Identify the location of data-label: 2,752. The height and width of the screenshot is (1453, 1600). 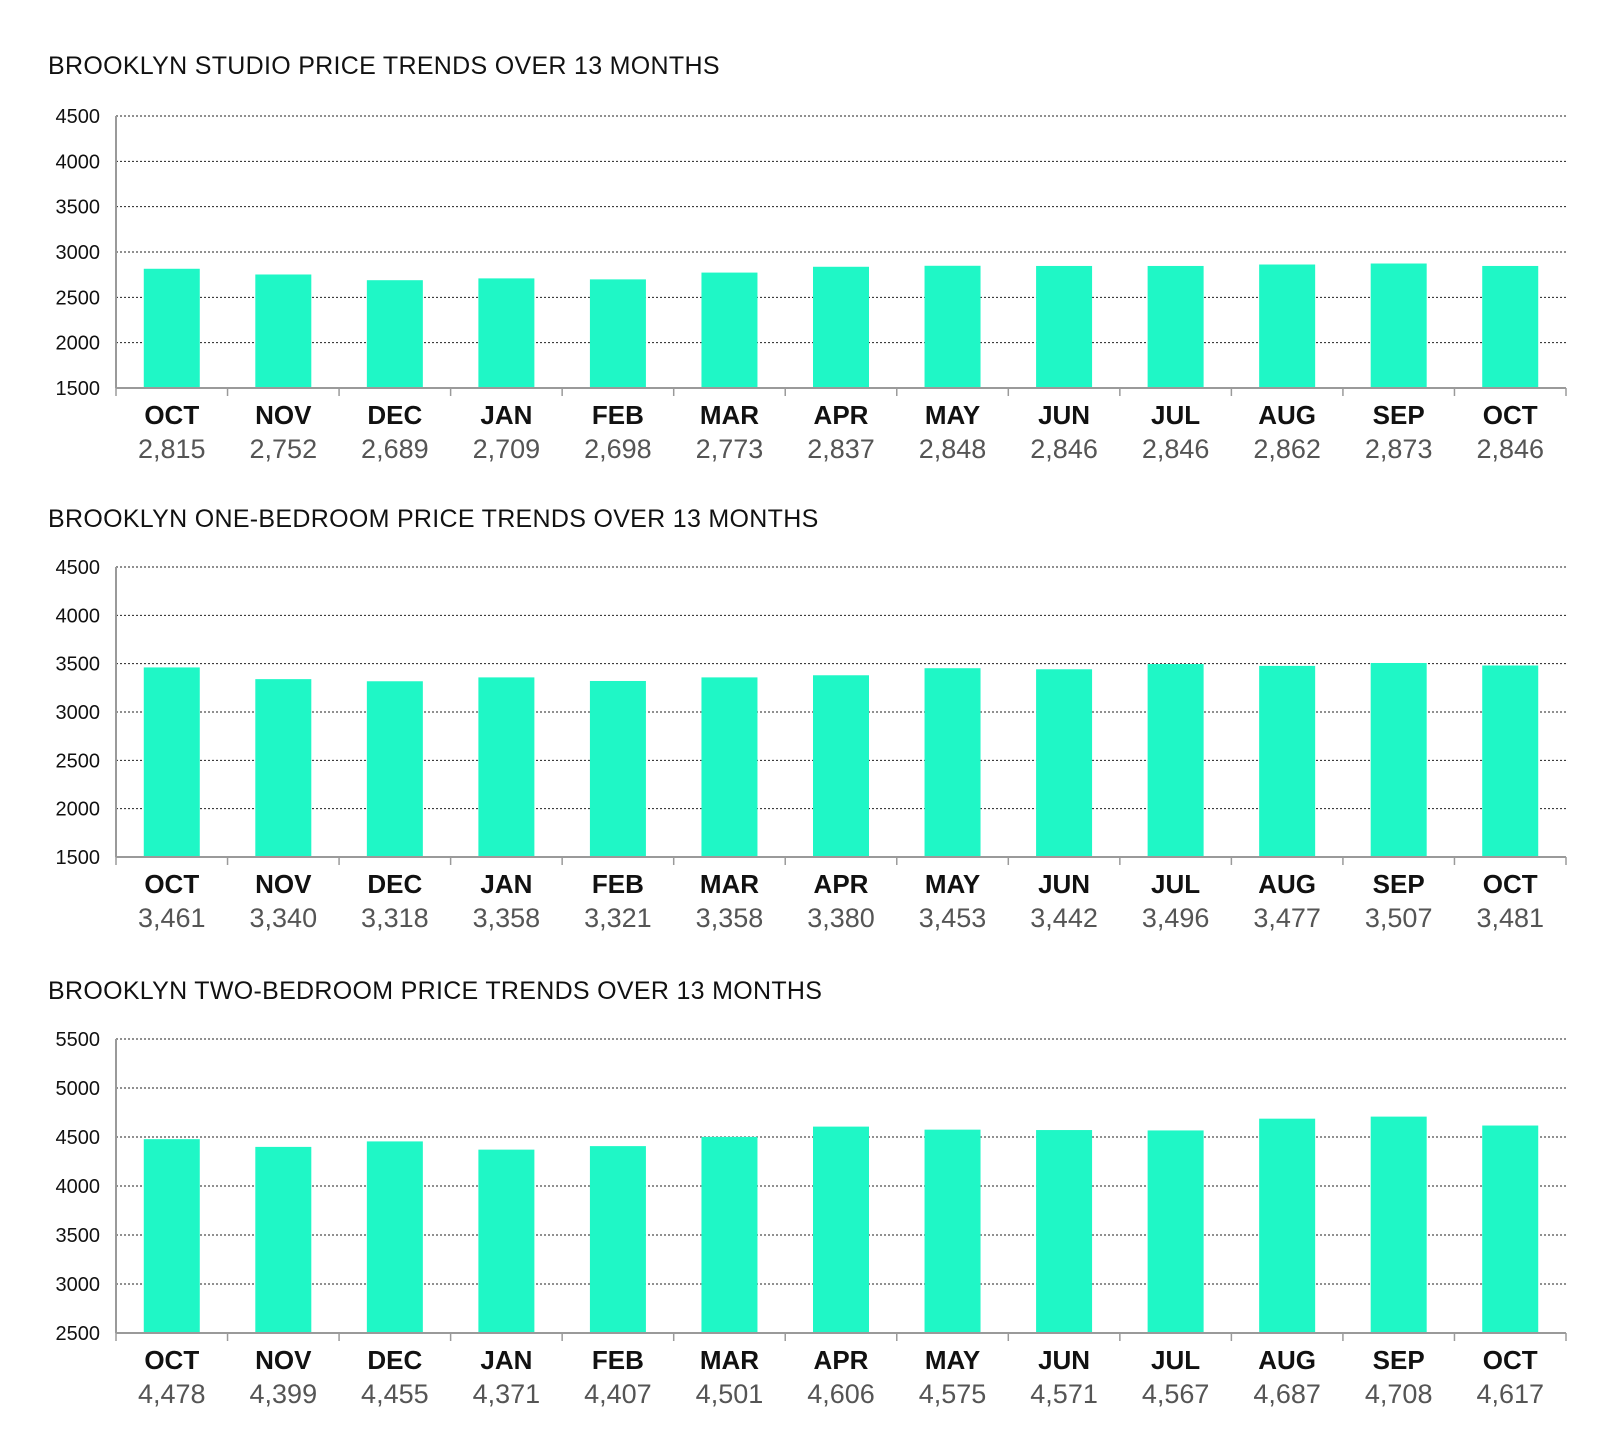
(284, 449).